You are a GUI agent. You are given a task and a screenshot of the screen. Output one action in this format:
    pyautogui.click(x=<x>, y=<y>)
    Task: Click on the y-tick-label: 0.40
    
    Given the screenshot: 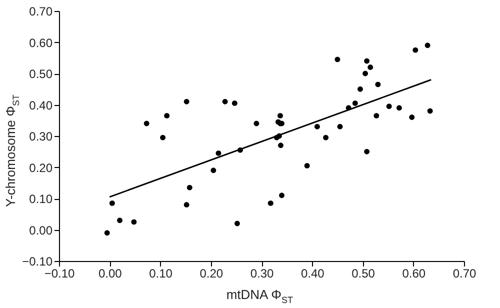 What is the action you would take?
    pyautogui.click(x=41, y=105)
    